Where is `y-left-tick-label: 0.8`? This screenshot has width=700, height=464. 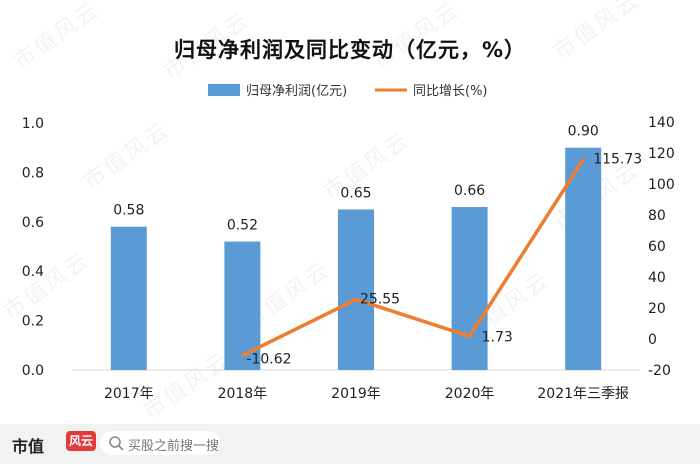 y-left-tick-label: 0.8 is located at coordinates (33, 173).